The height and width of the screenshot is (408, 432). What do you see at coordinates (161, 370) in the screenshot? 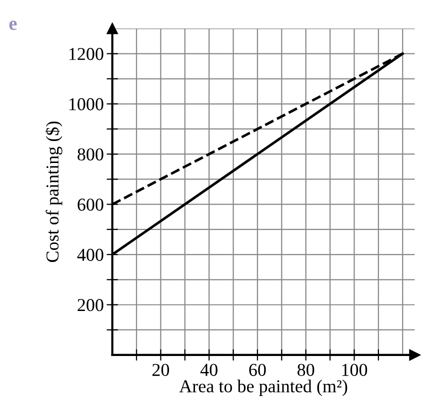
I see `x-tick-label: 20` at bounding box center [161, 370].